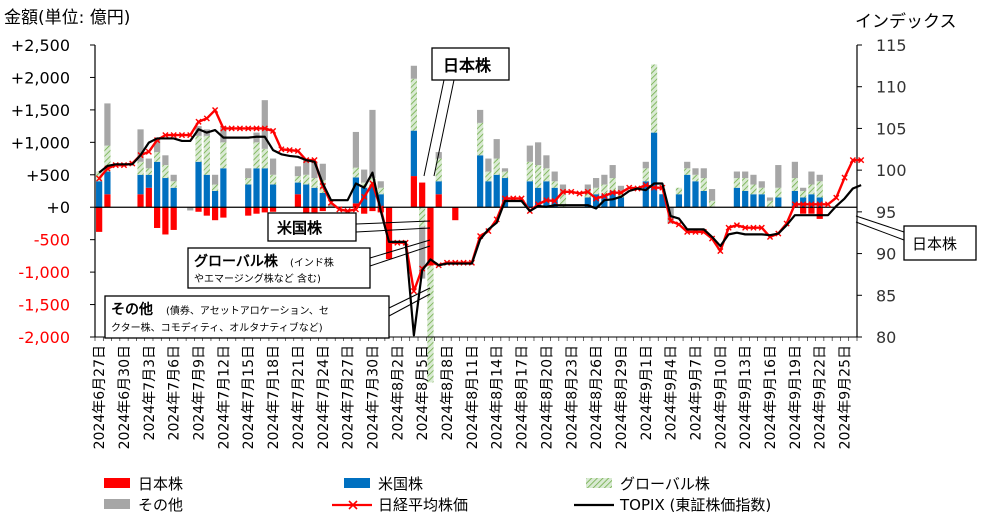 The image size is (981, 519). What do you see at coordinates (67, 18) in the screenshot?
I see `left-axis-title: 金額(単位: 億円)` at bounding box center [67, 18].